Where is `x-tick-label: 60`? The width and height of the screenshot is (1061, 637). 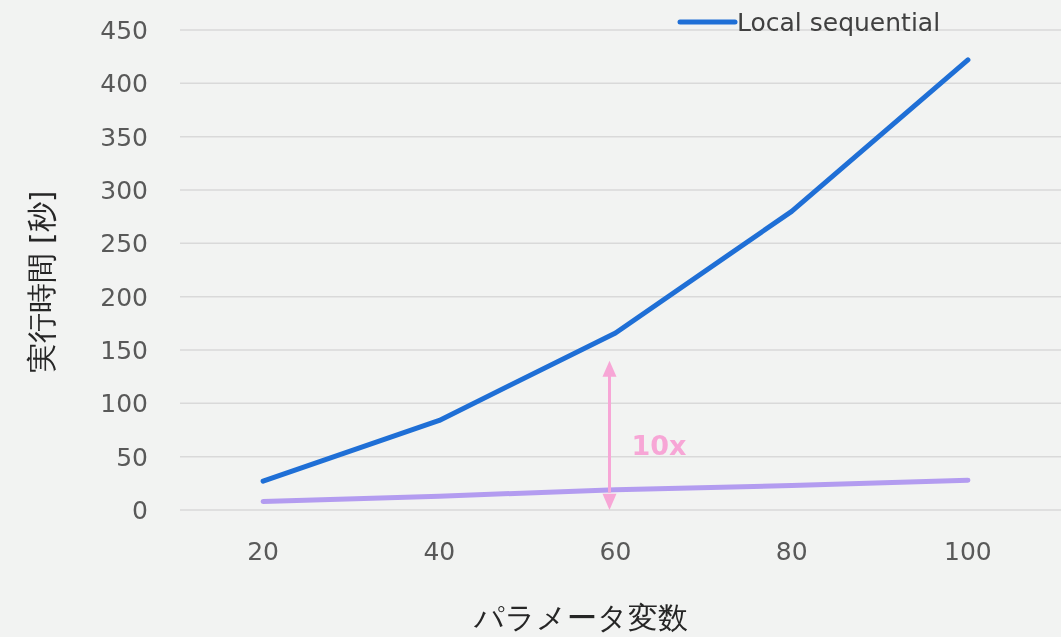
x-tick-label: 60 is located at coordinates (615, 551).